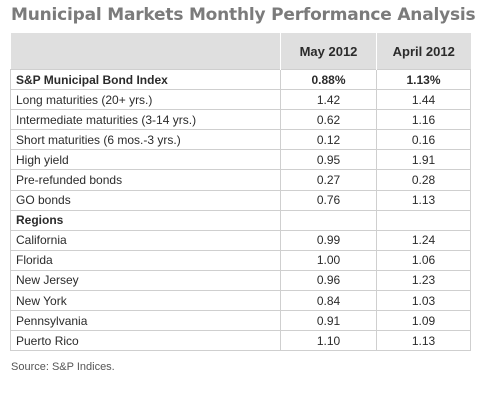 The width and height of the screenshot is (484, 408). What do you see at coordinates (423, 240) in the screenshot?
I see `value-april-2012: 1.24` at bounding box center [423, 240].